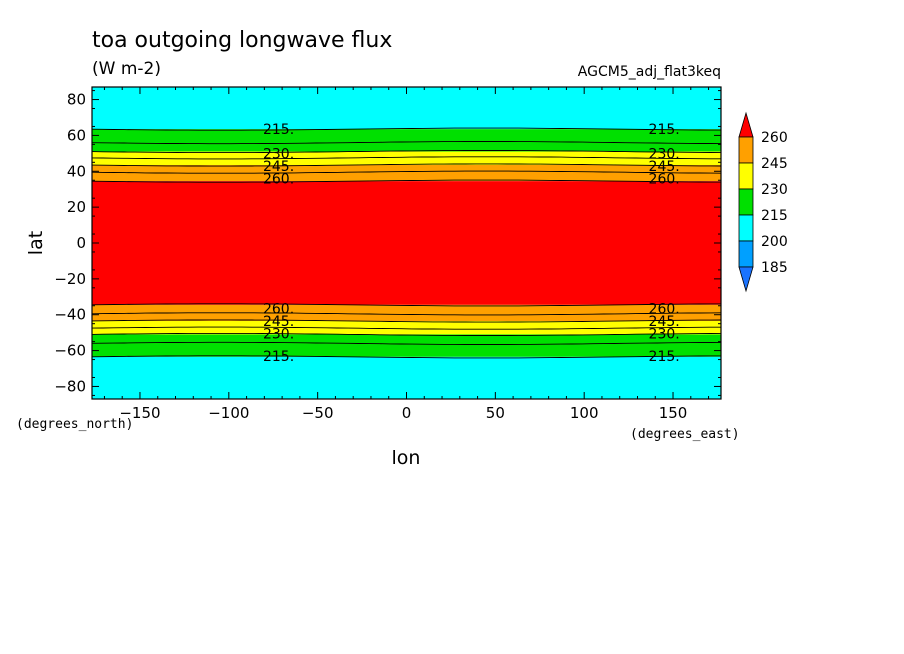 The width and height of the screenshot is (904, 654). I want to click on contour-line-252_5-n, so click(406, 172).